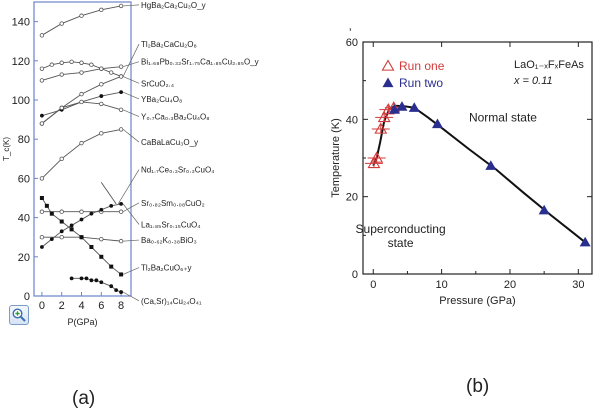 The width and height of the screenshot is (600, 412). Describe the element at coordinates (82, 322) in the screenshot. I see `panel-a-x-label: P(GPa)` at that location.